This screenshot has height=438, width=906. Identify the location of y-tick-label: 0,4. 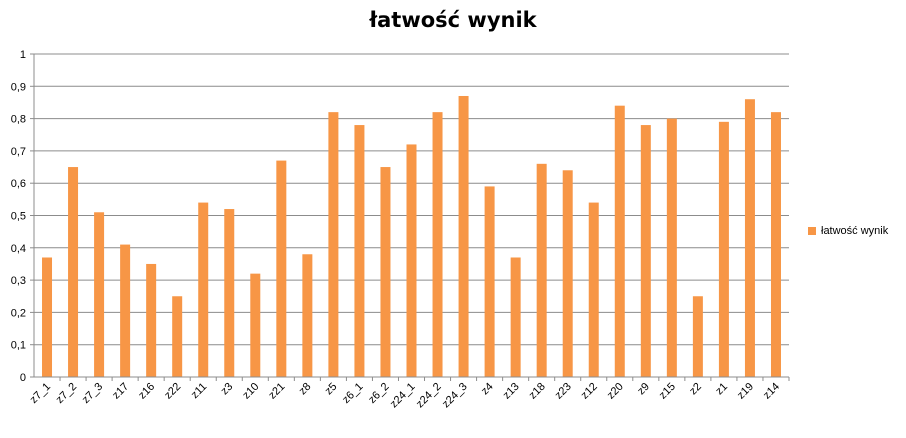
(18, 249).